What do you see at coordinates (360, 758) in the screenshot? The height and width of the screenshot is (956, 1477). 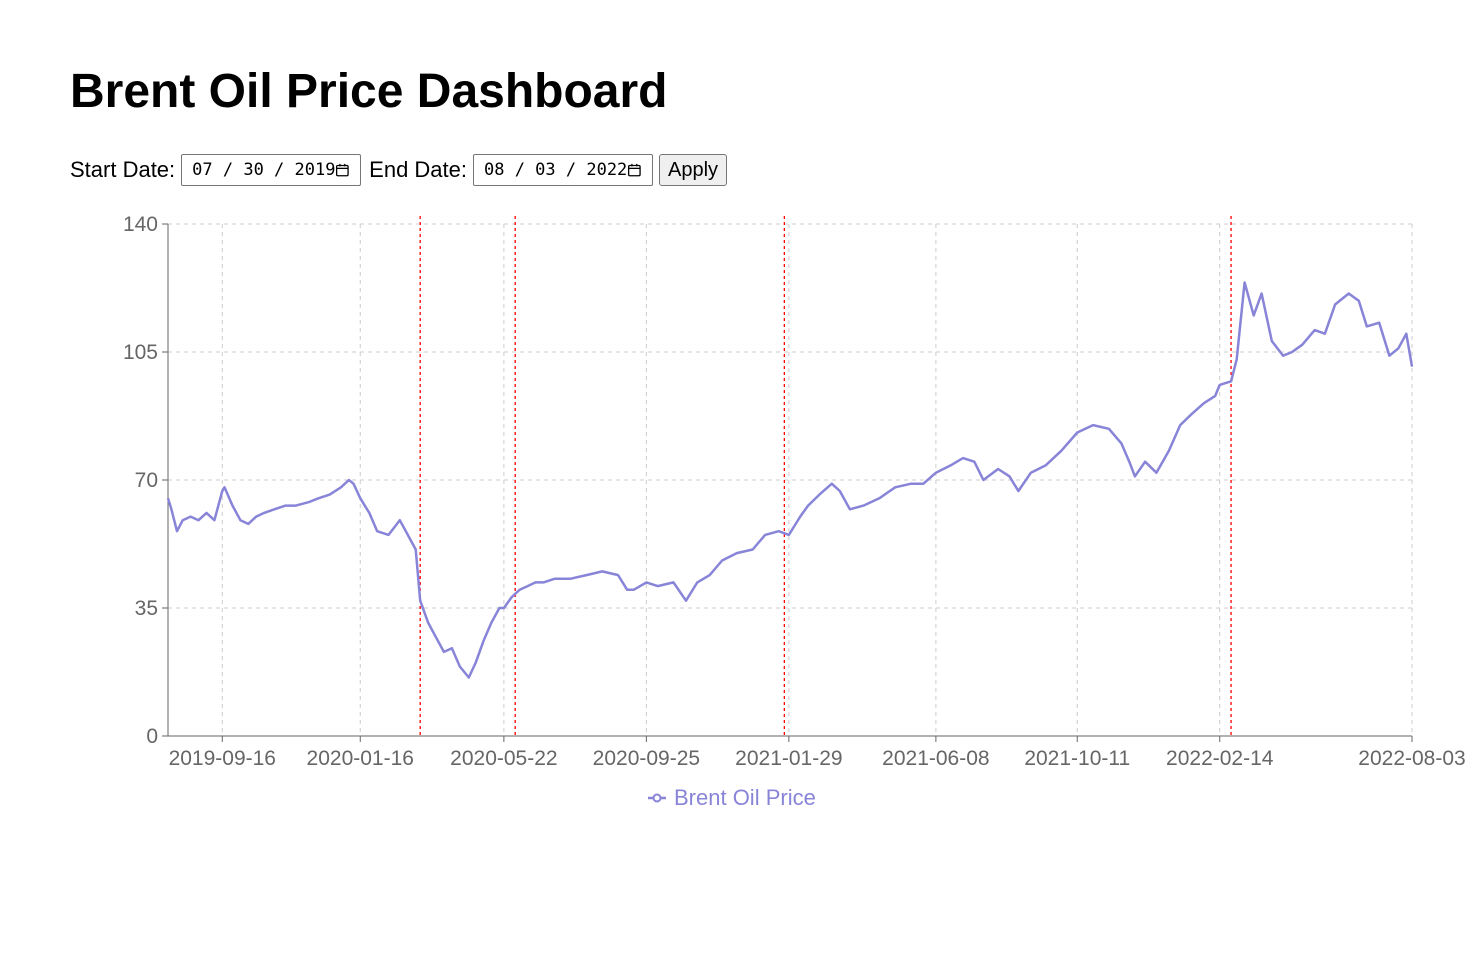 I see `x-tick-label: 2020-01-16` at bounding box center [360, 758].